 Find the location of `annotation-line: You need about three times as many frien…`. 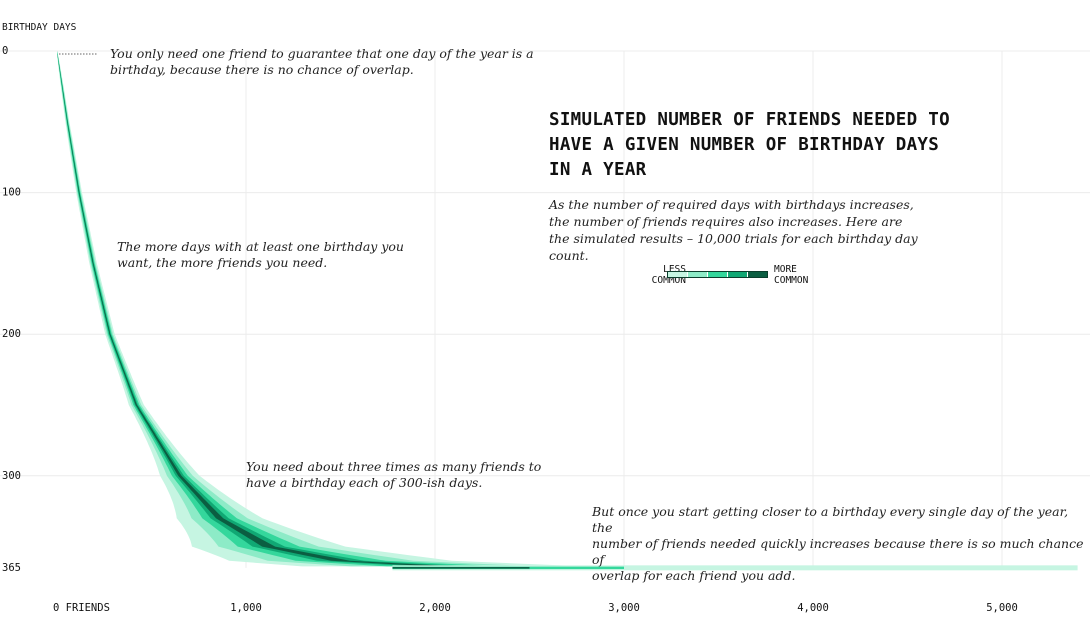

annotation-line: You need about three times as many frien… is located at coordinates (394, 466).